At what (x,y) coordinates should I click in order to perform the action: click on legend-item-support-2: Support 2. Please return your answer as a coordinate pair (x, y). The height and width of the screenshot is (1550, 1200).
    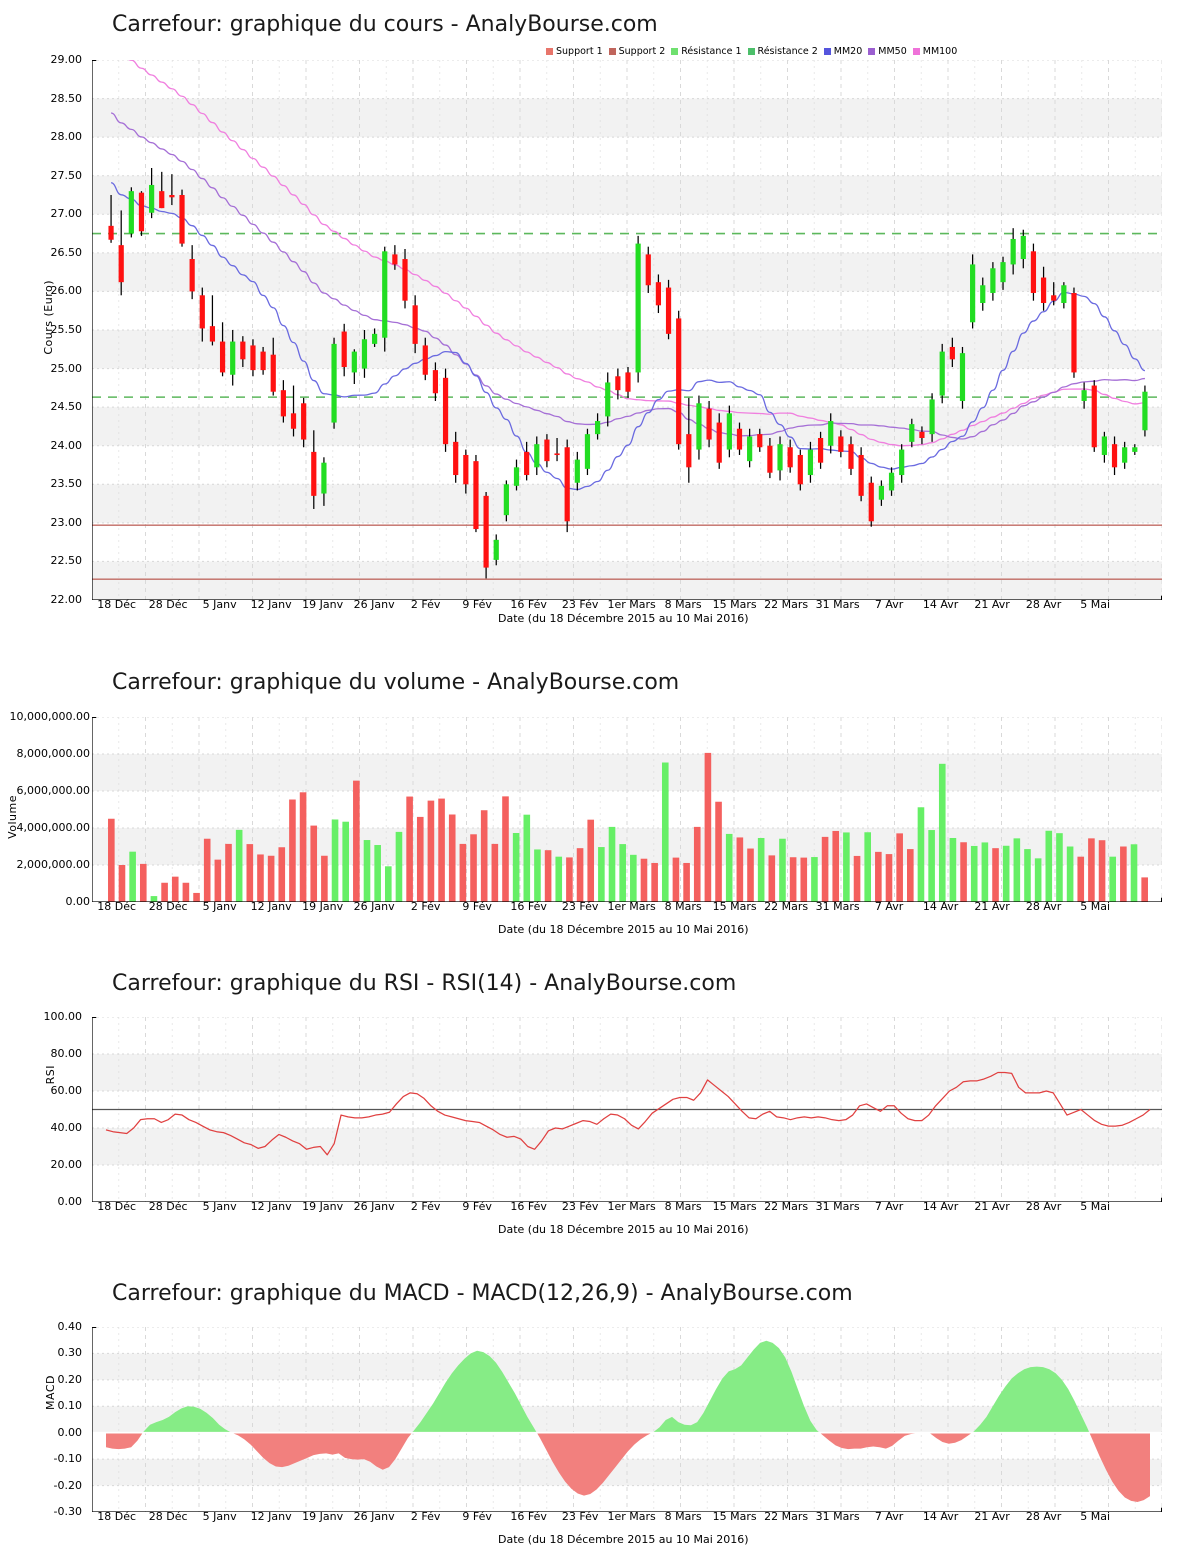
    Looking at the image, I should click on (637, 51).